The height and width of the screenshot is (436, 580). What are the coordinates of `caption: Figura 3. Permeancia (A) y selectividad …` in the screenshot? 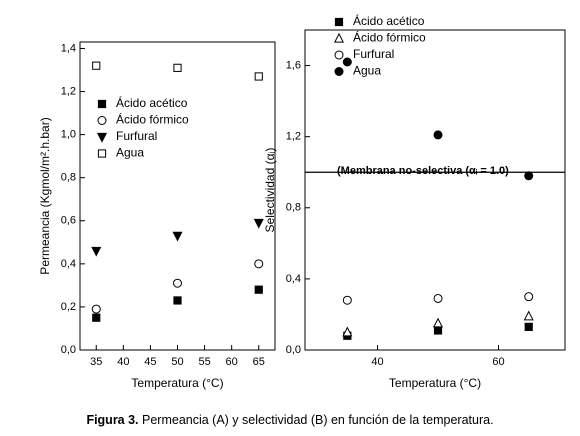 It's located at (289, 420).